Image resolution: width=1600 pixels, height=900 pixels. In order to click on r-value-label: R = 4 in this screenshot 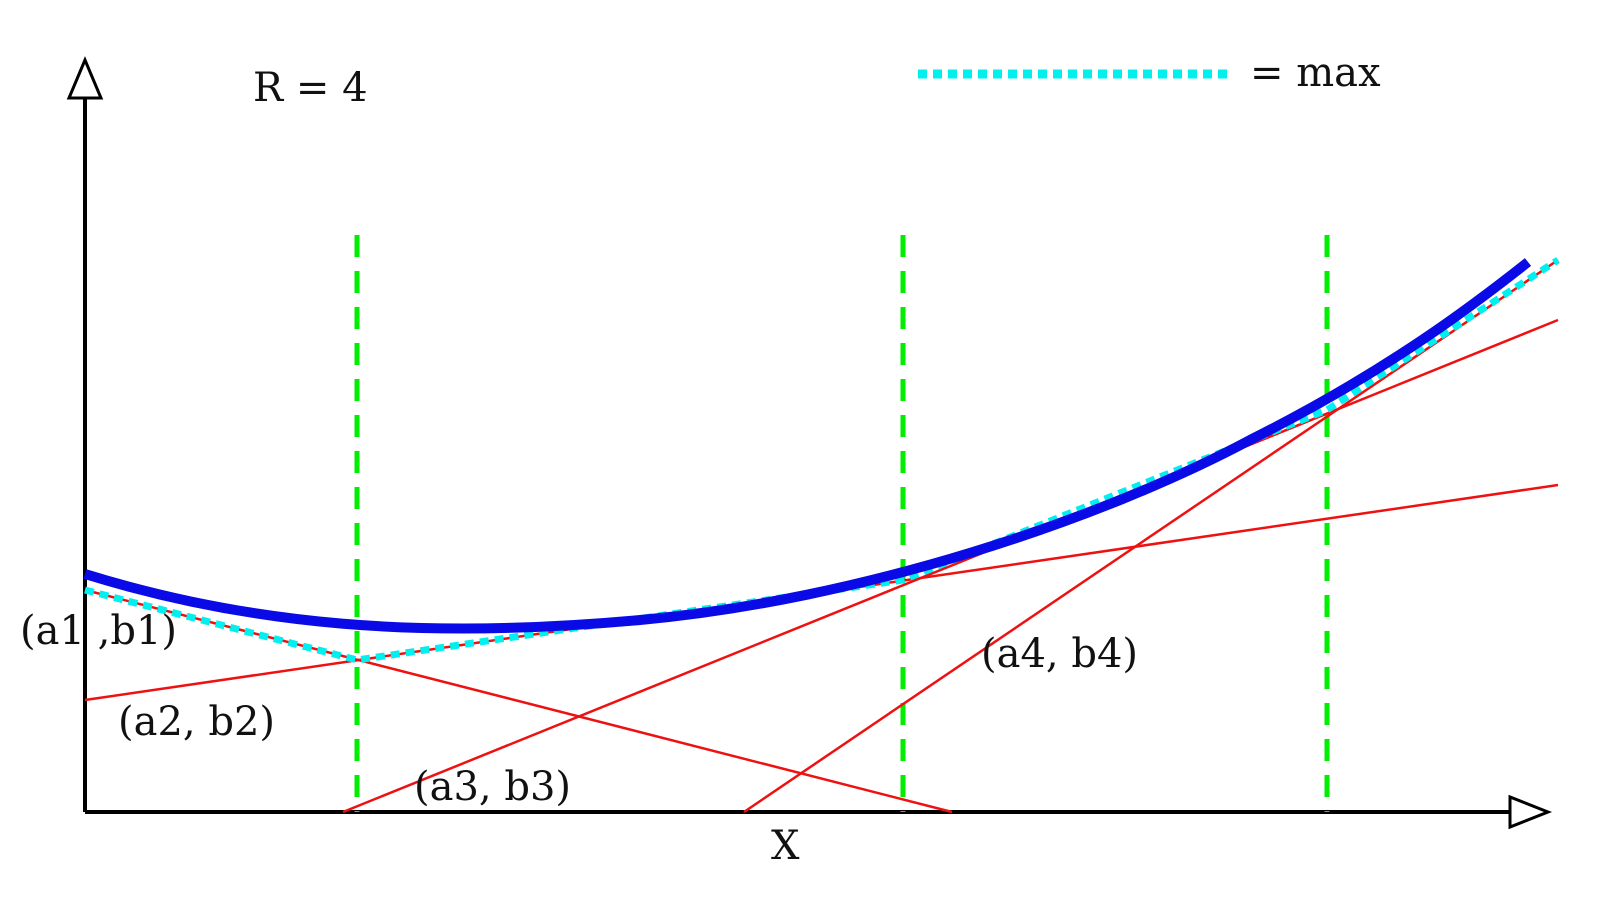, I will do `click(310, 88)`.